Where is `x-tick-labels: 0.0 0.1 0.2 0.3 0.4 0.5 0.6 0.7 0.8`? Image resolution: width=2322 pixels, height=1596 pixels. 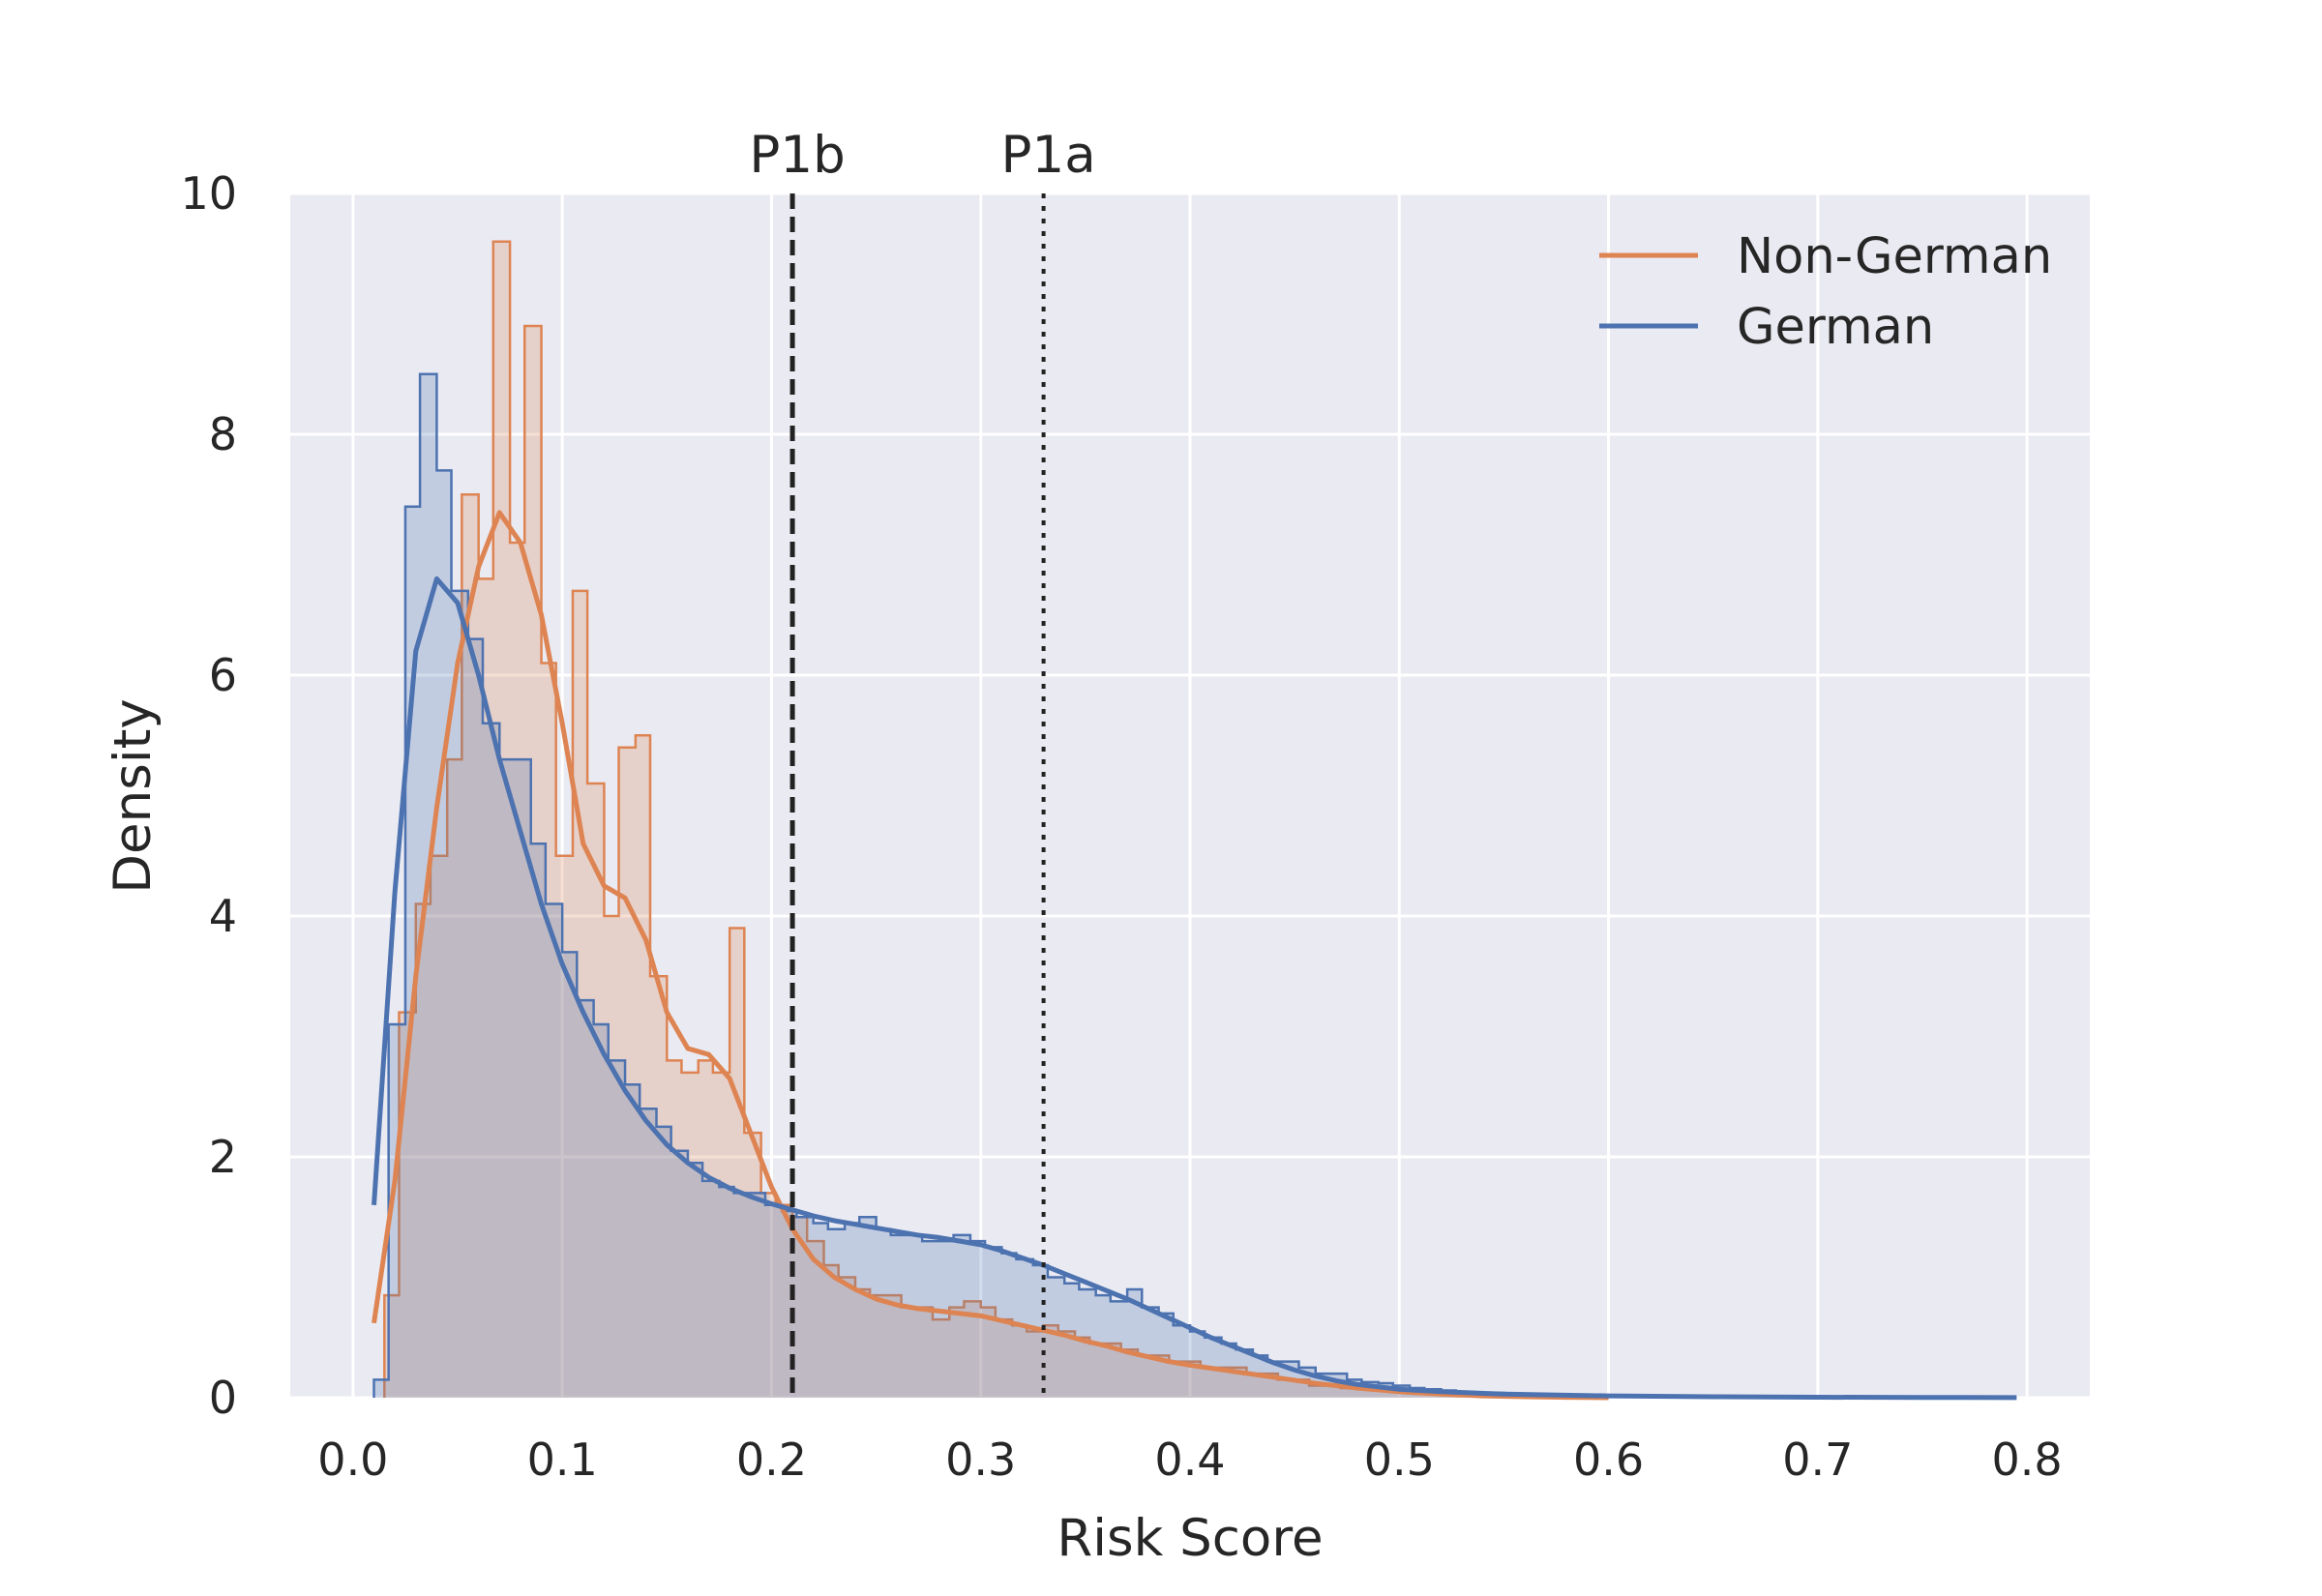
x-tick-labels: 0.0 0.1 0.2 0.3 0.4 0.5 0.6 0.7 0.8 is located at coordinates (1189, 1459).